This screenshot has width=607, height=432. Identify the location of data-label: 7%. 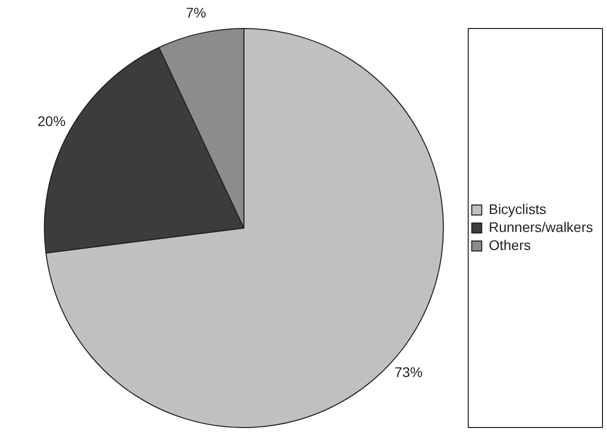
(196, 12).